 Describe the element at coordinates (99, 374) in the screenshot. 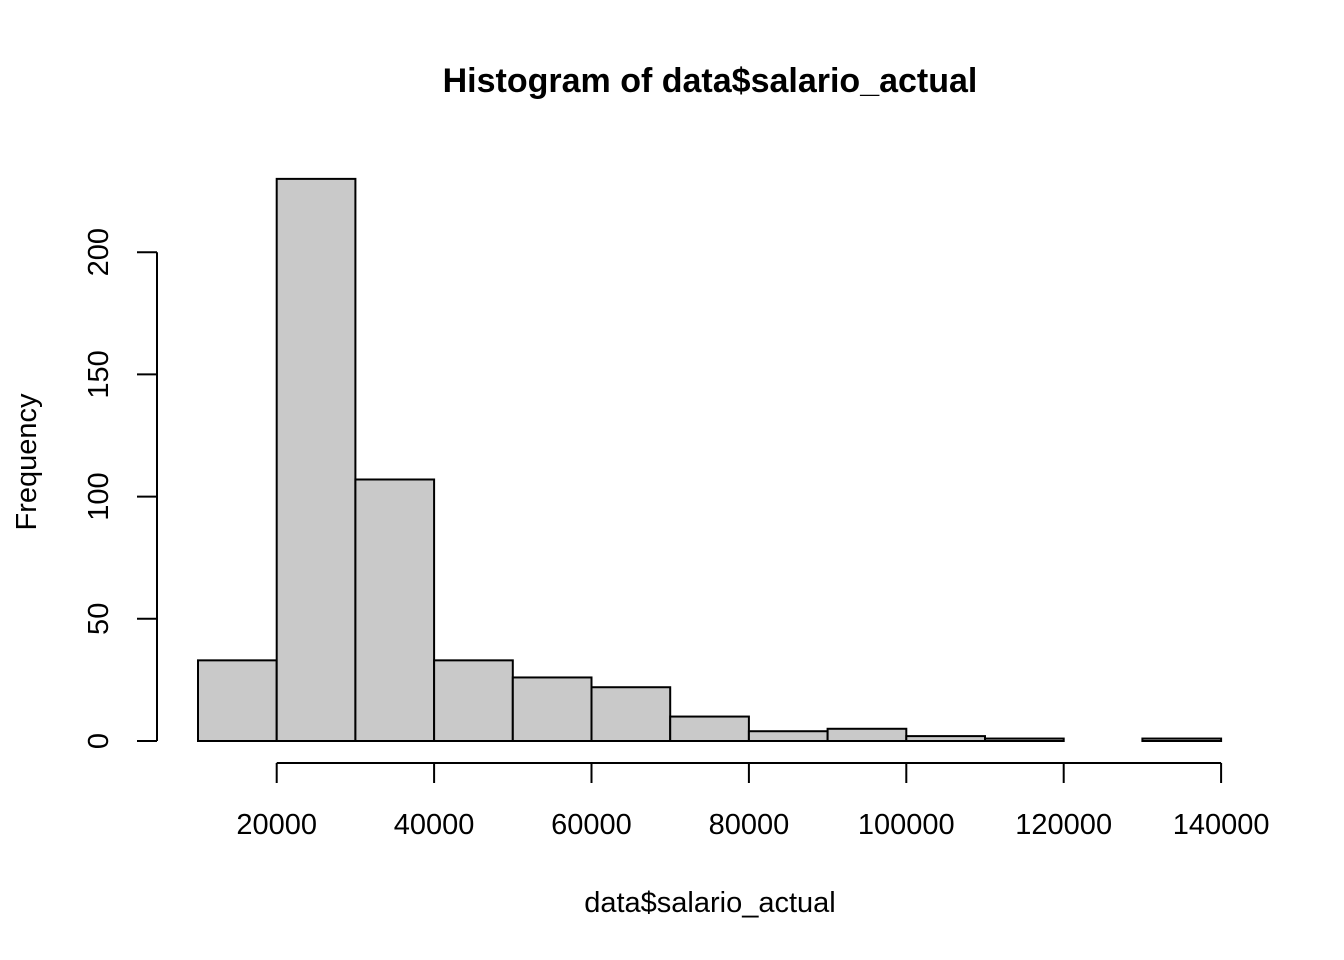

I see `y-tick-label: 150` at that location.